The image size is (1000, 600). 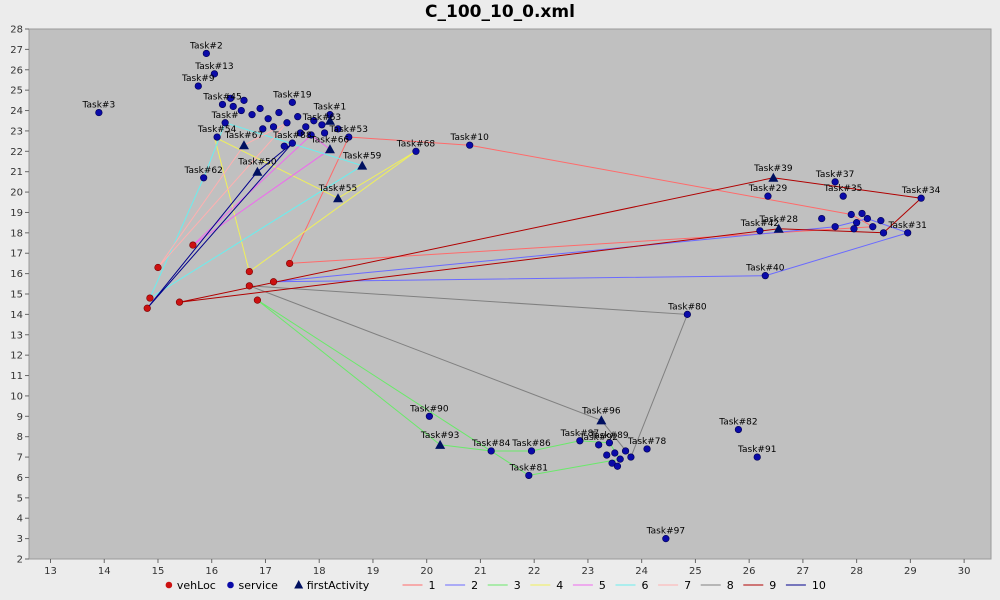 I want to click on y-tick-label: 14, so click(x=16, y=315).